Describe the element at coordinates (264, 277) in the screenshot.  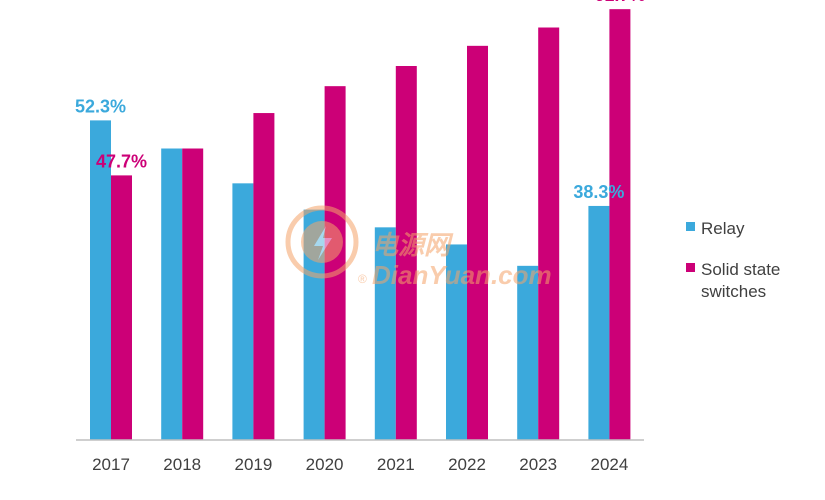
I see `bar-solid-state-2019` at that location.